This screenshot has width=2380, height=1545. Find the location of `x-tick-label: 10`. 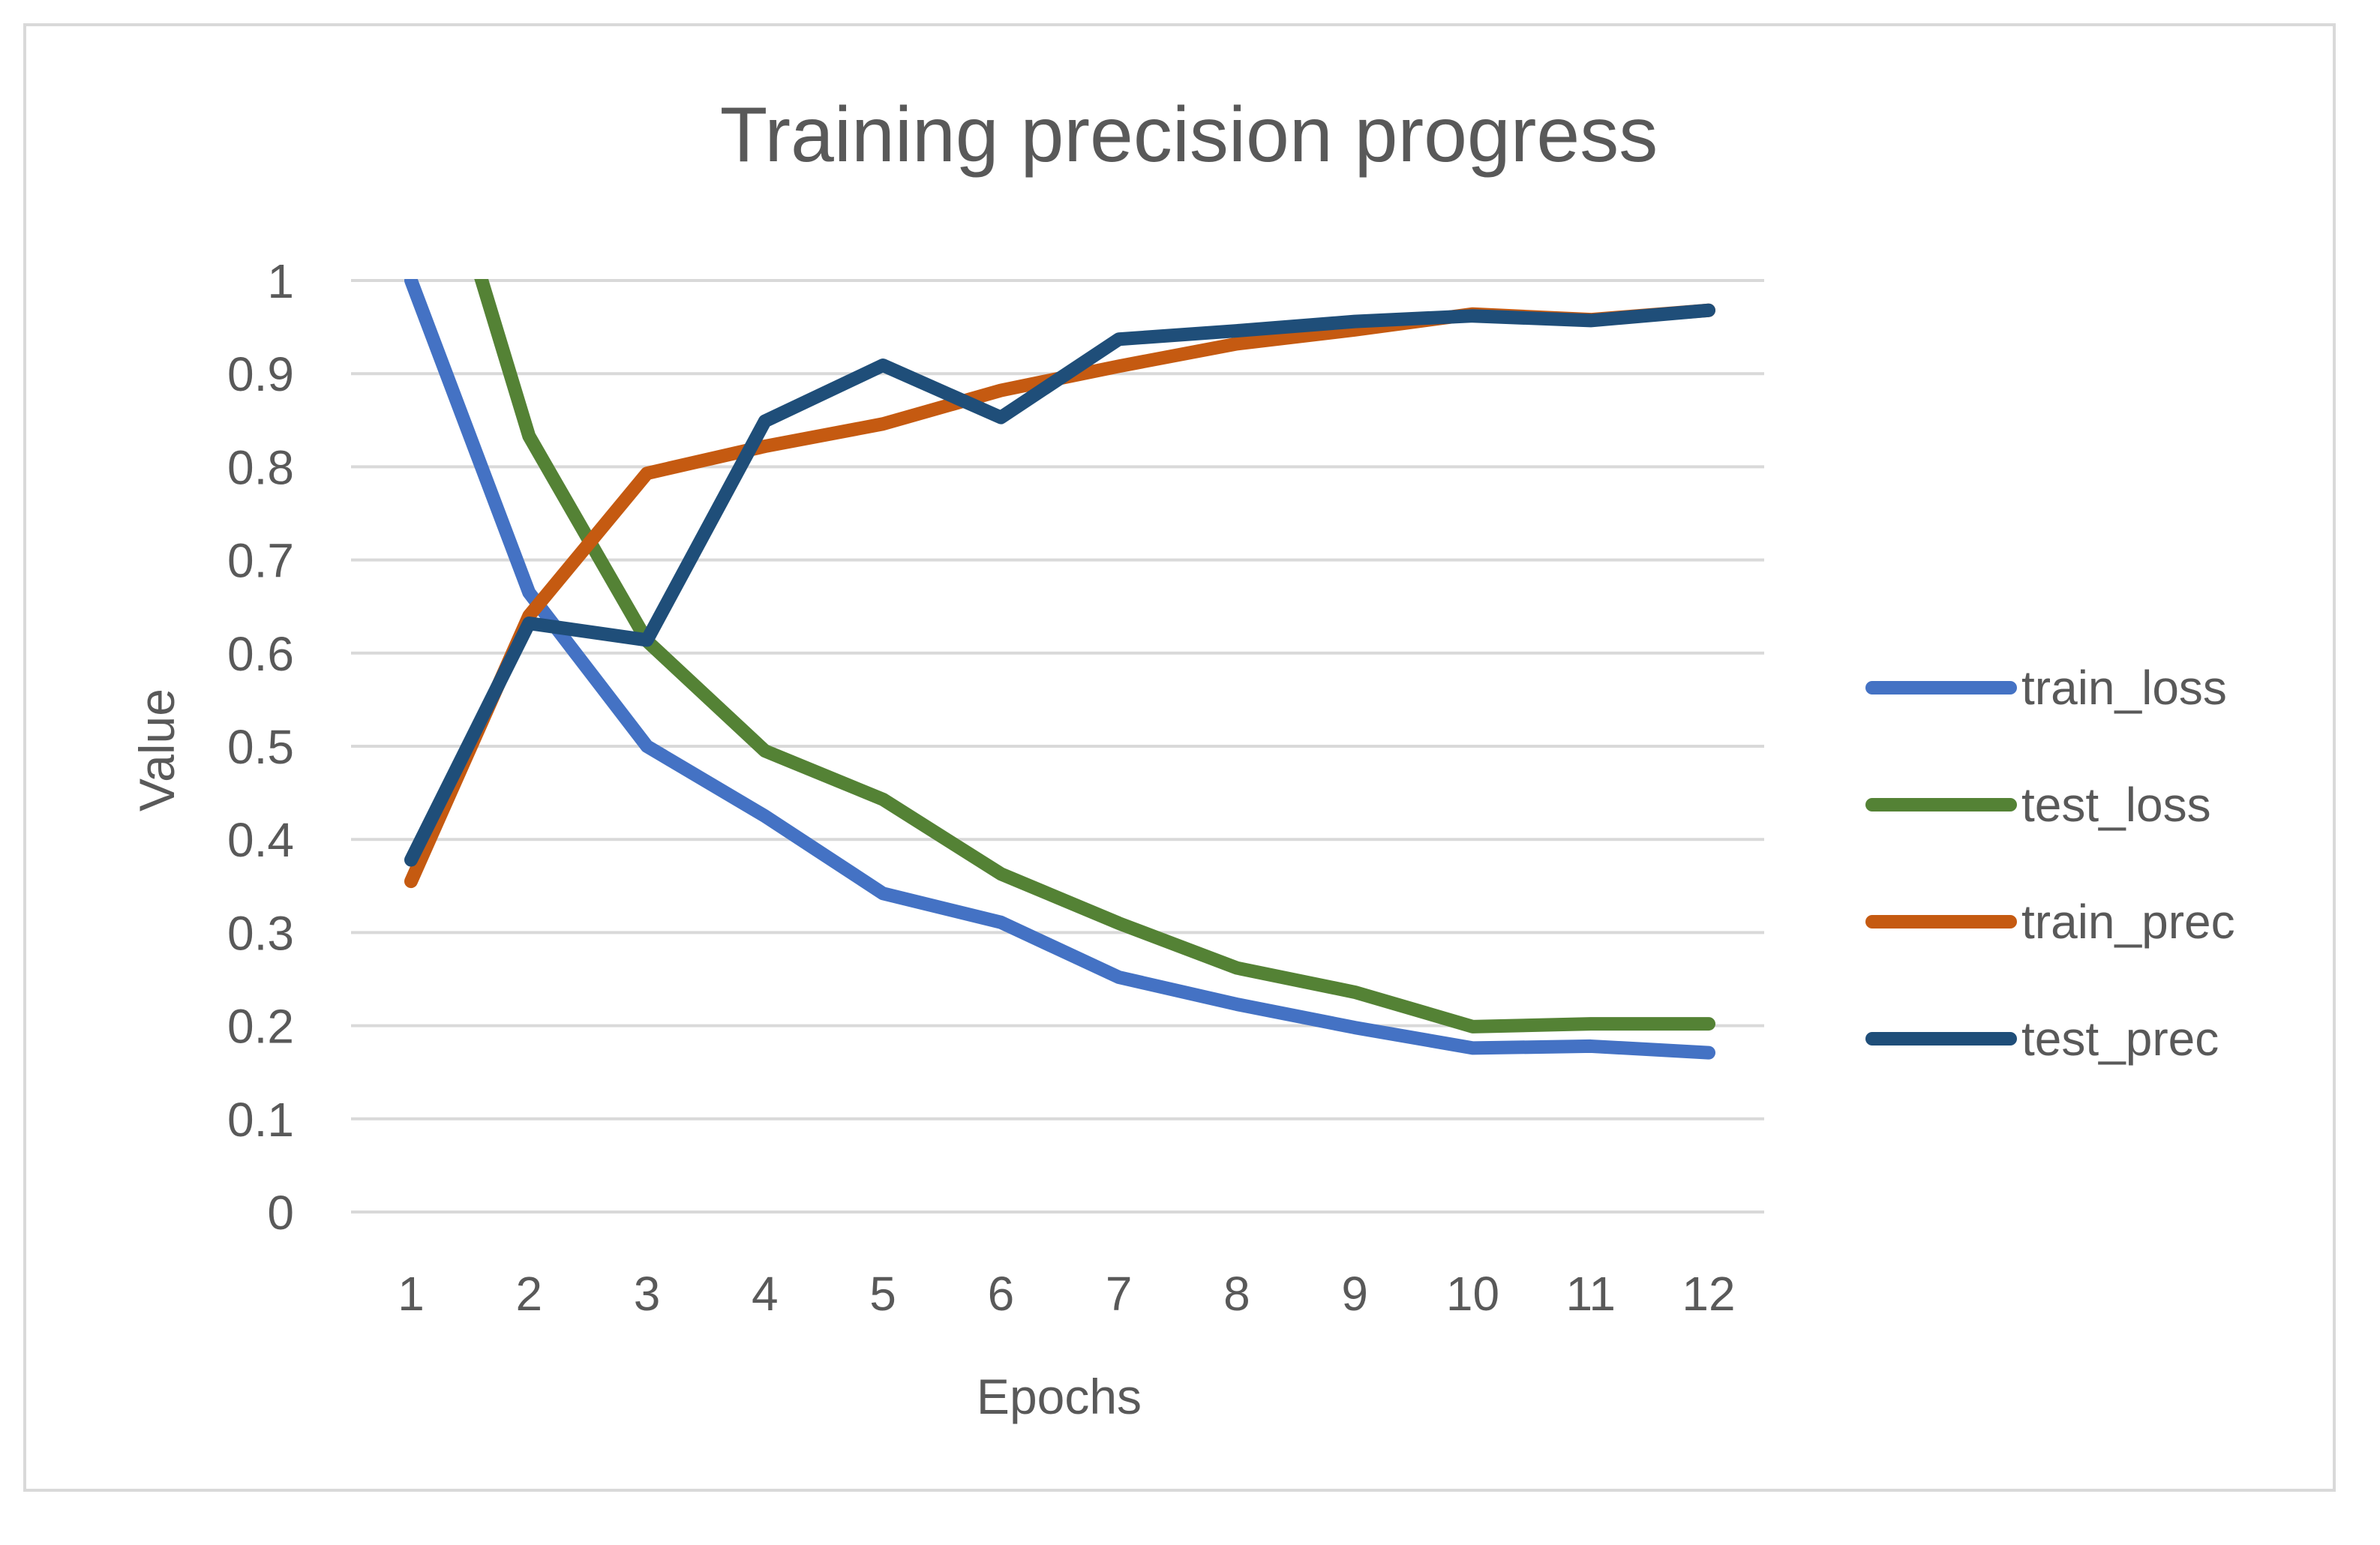

x-tick-label: 10 is located at coordinates (1472, 1294).